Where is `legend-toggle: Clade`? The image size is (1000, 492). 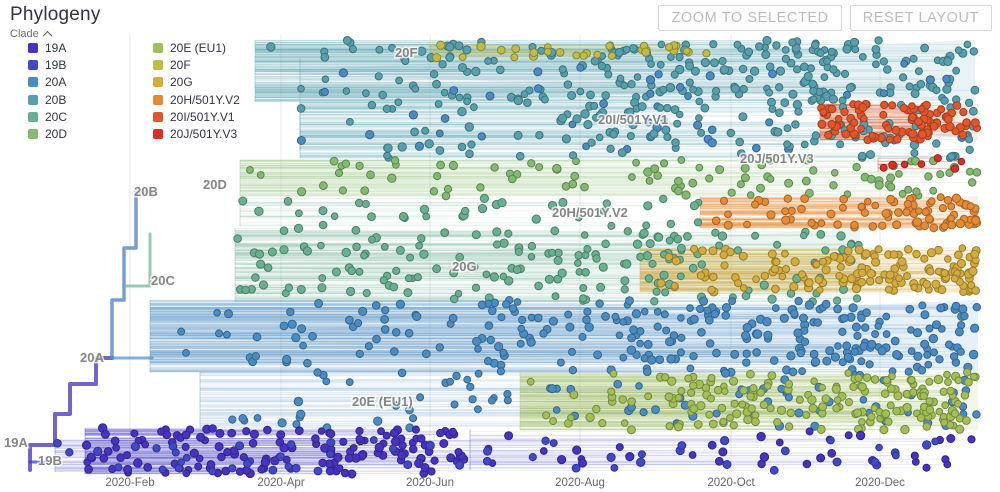
legend-toggle: Clade is located at coordinates (31, 34).